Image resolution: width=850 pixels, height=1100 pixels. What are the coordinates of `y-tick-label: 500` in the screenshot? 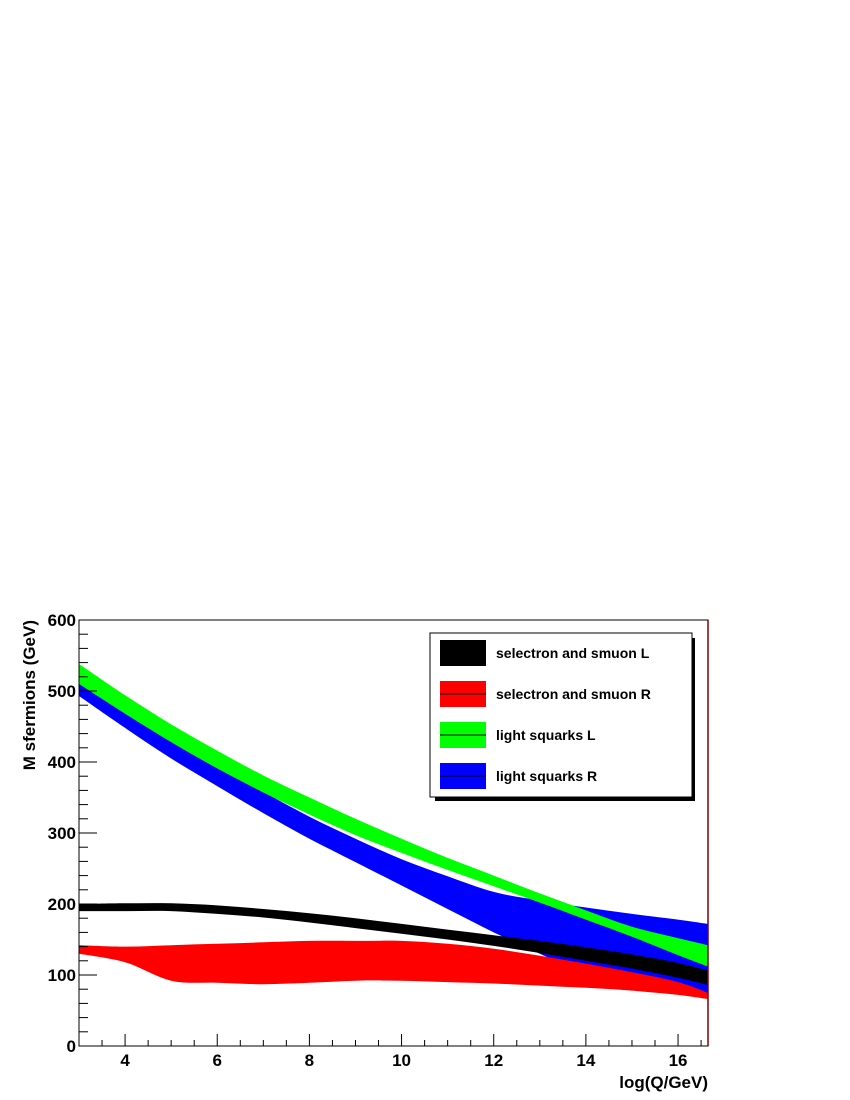 It's located at (62, 691).